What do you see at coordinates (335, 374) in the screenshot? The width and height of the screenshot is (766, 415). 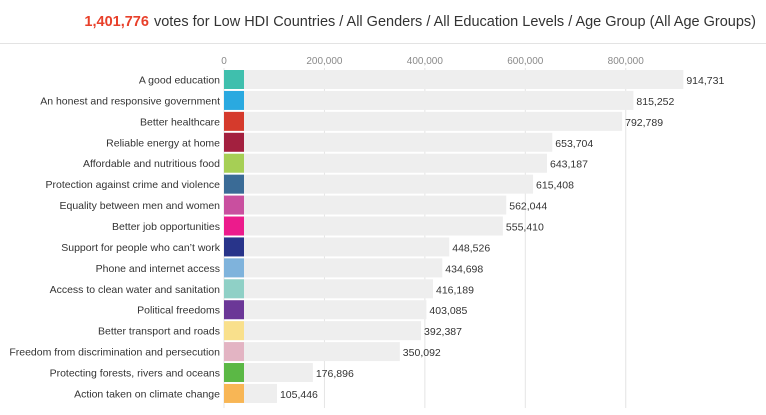 I see `value-label: 176,896` at bounding box center [335, 374].